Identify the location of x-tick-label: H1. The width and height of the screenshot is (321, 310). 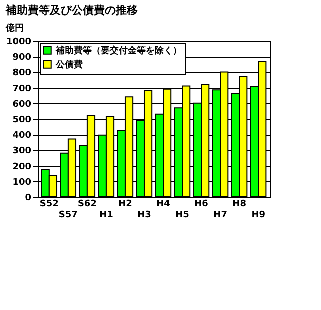
(107, 215).